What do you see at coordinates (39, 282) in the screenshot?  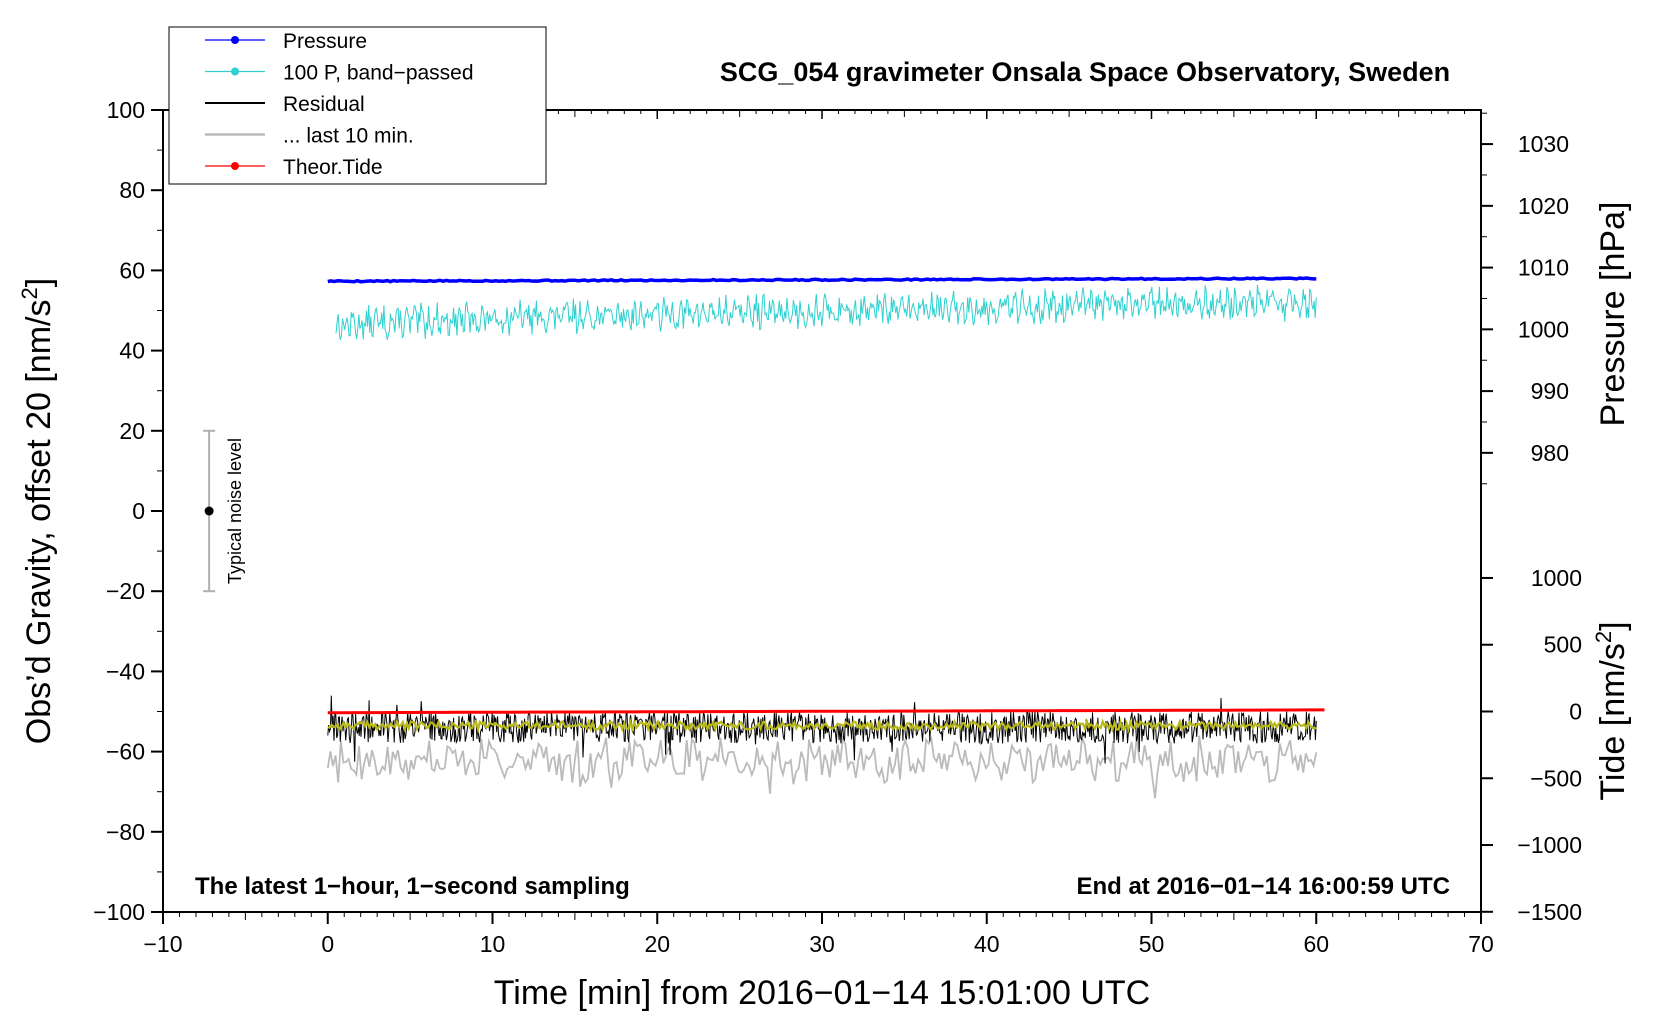 I see `y-axis-title-gravity-end: ]` at bounding box center [39, 282].